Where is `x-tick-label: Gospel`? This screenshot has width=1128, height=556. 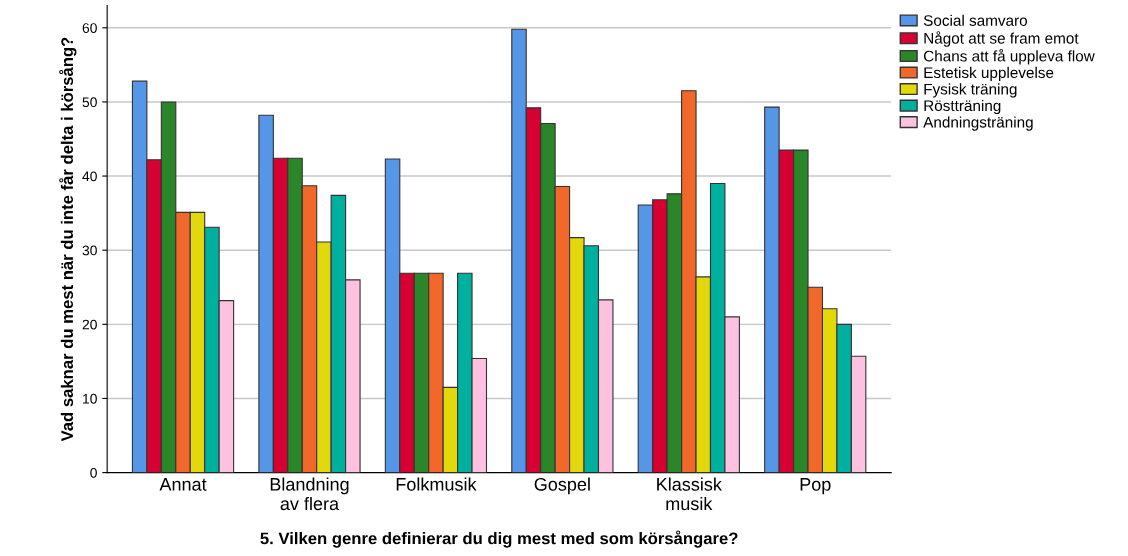 x-tick-label: Gospel is located at coordinates (562, 486).